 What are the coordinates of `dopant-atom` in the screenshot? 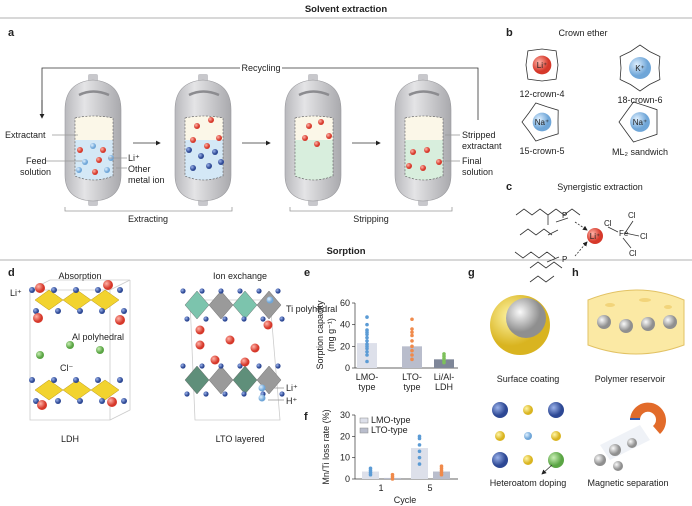 It's located at (556, 460).